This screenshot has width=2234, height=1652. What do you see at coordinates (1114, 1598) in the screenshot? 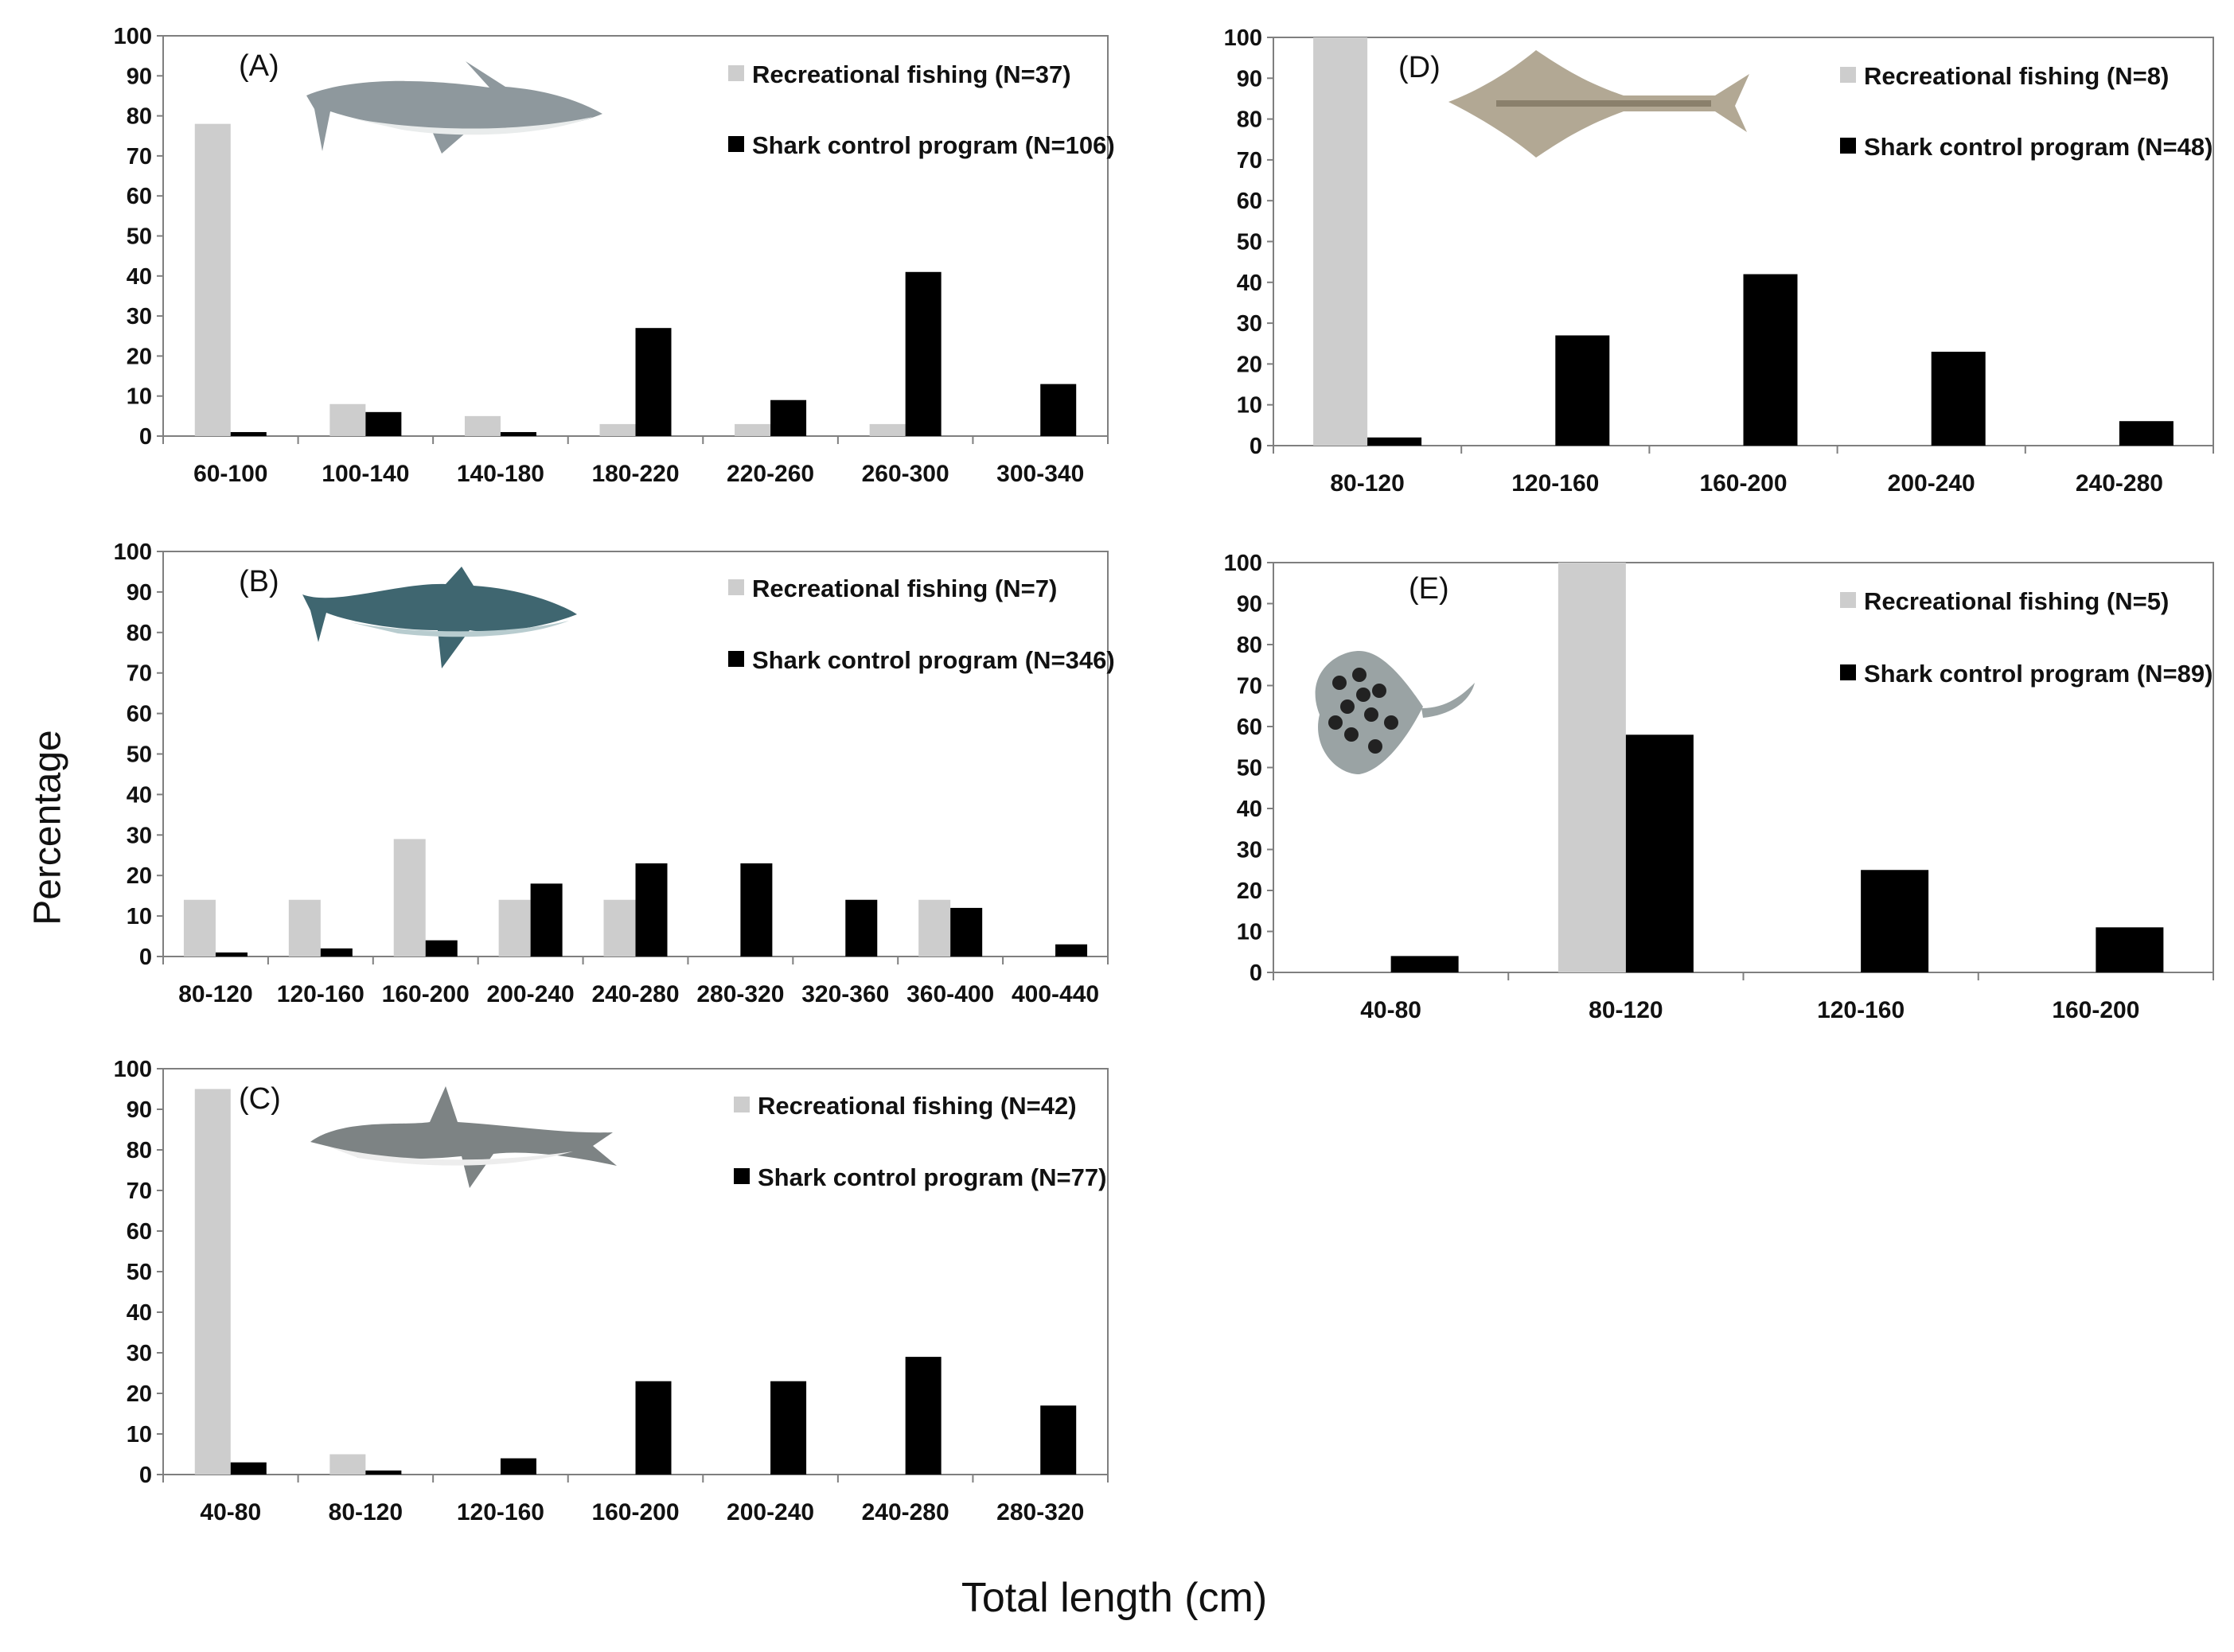
I see `x-axis-title: Total length (cm)` at bounding box center [1114, 1598].